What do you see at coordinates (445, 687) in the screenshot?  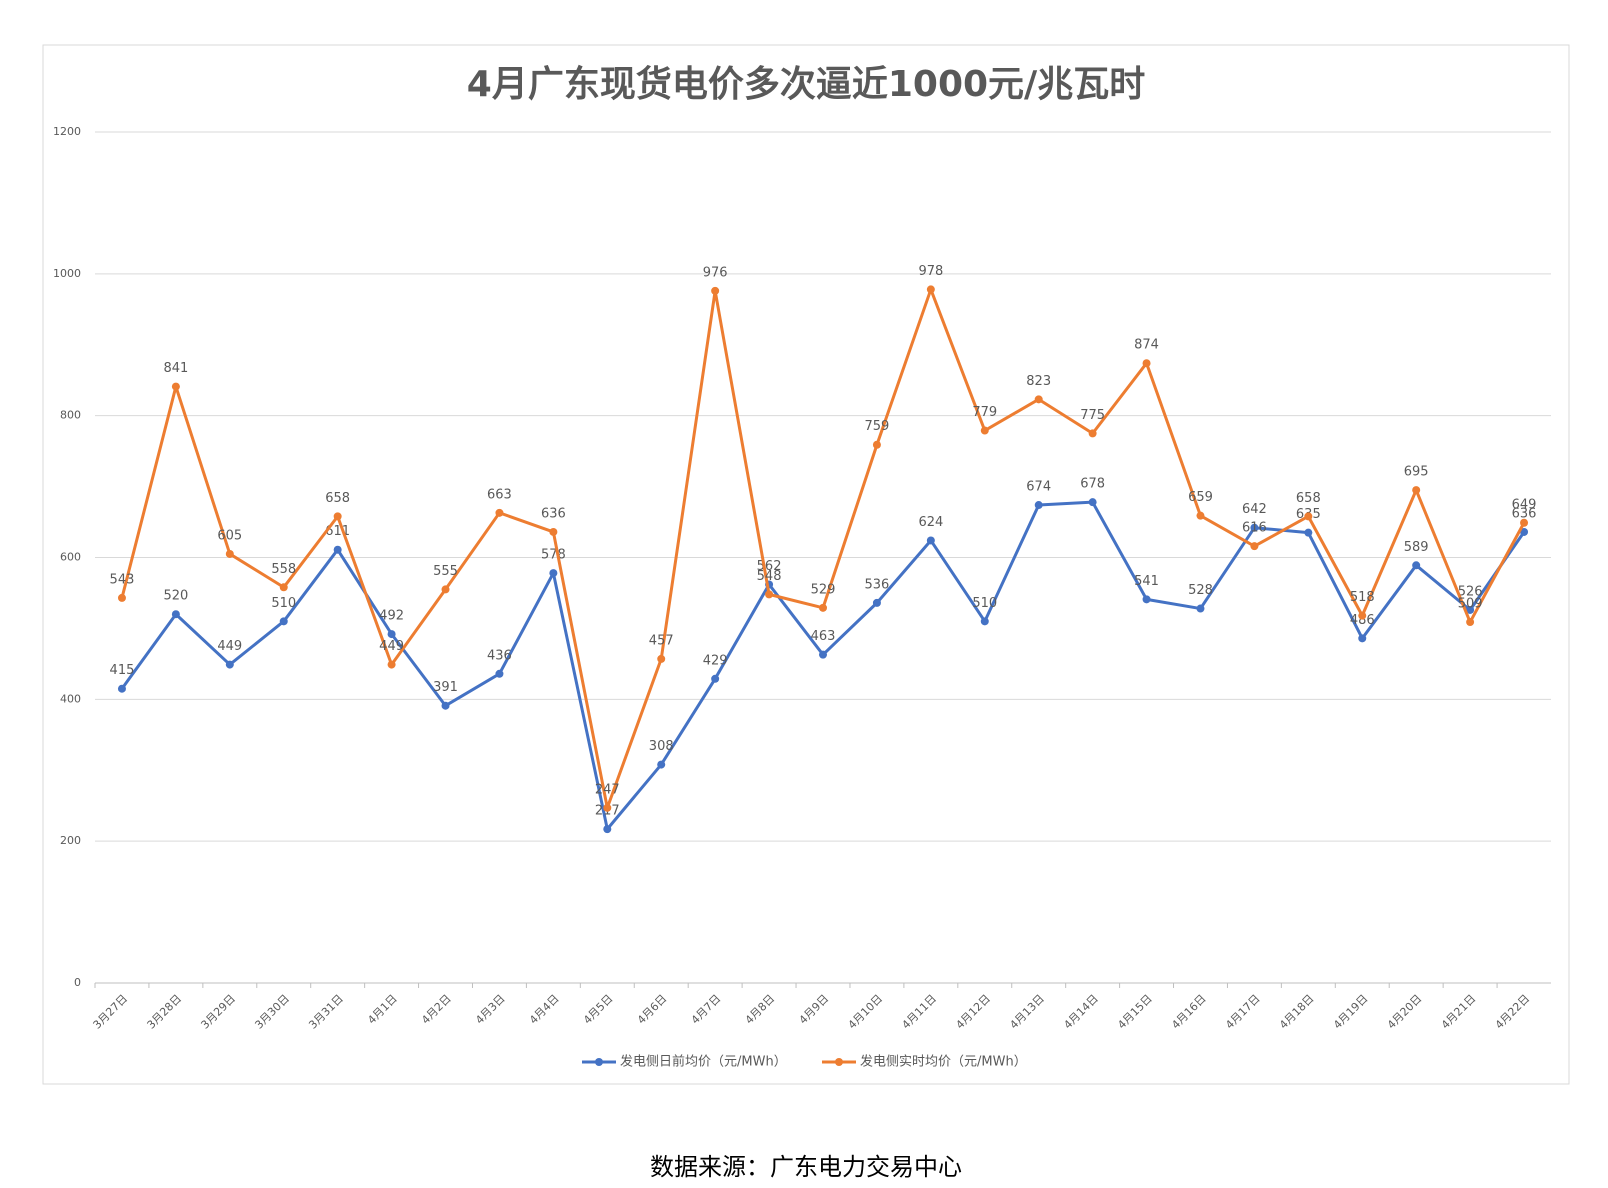 I see `data-label: 391` at bounding box center [445, 687].